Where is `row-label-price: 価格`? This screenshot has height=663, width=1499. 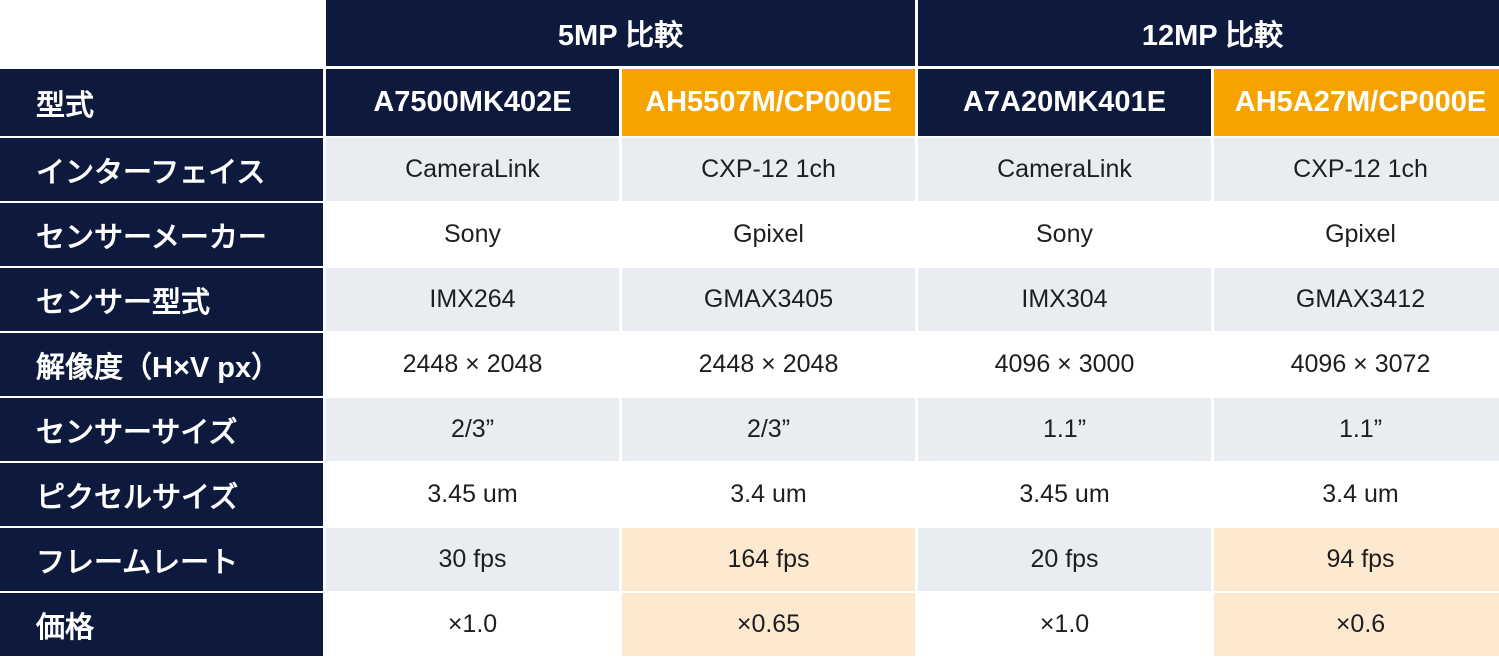 row-label-price: 価格 is located at coordinates (161, 625).